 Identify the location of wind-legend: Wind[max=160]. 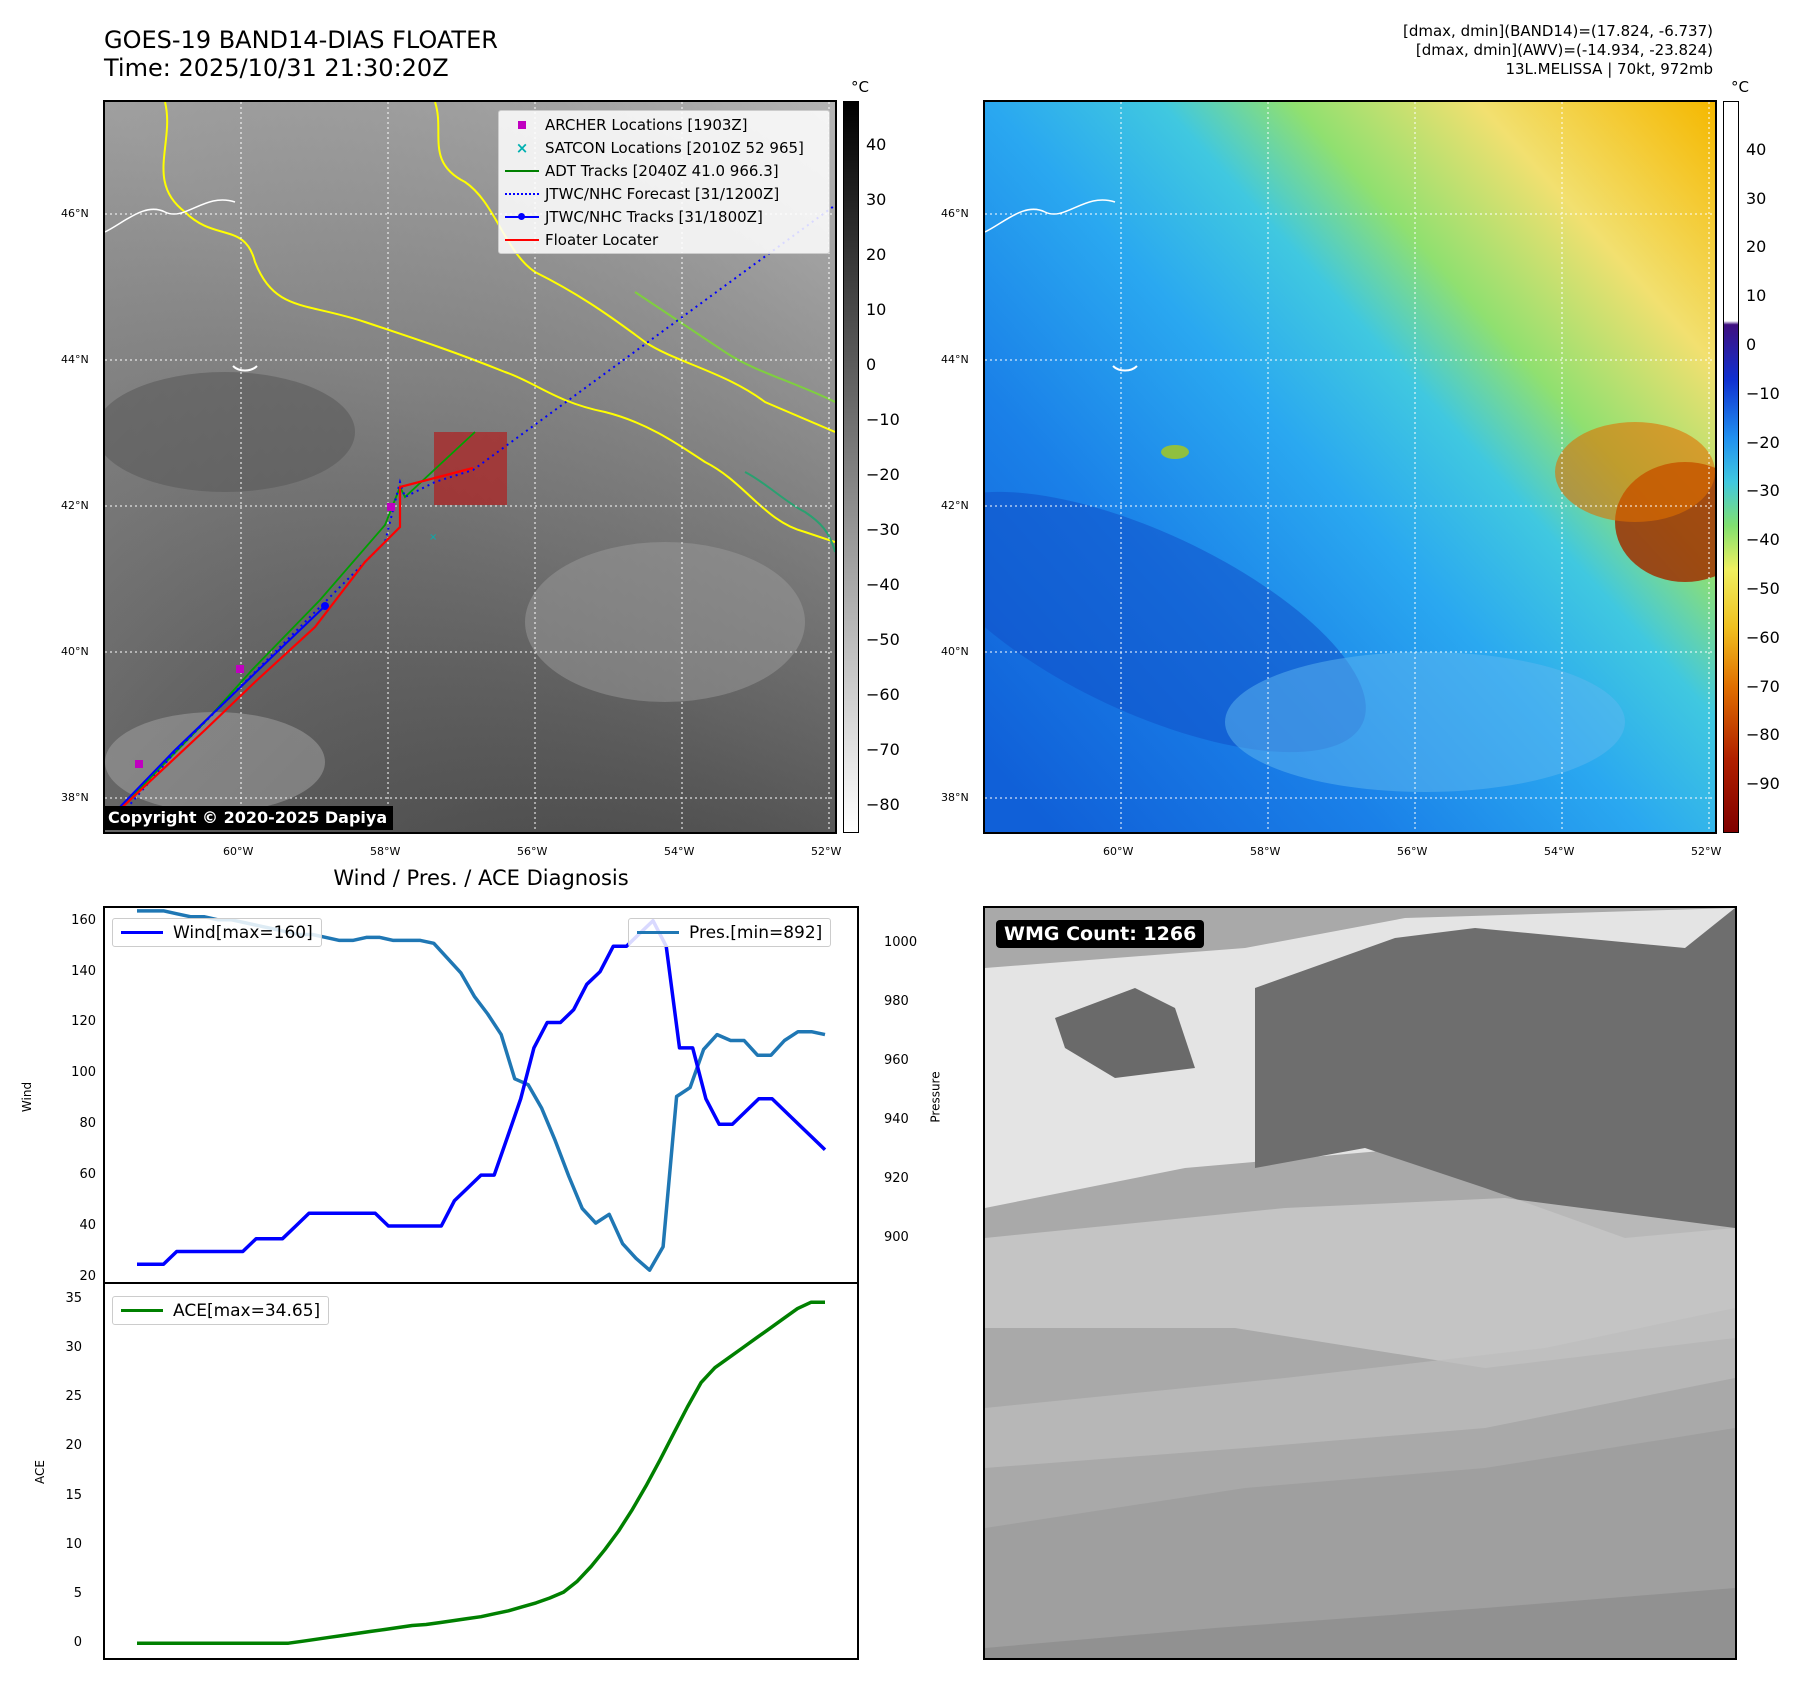
(217, 932).